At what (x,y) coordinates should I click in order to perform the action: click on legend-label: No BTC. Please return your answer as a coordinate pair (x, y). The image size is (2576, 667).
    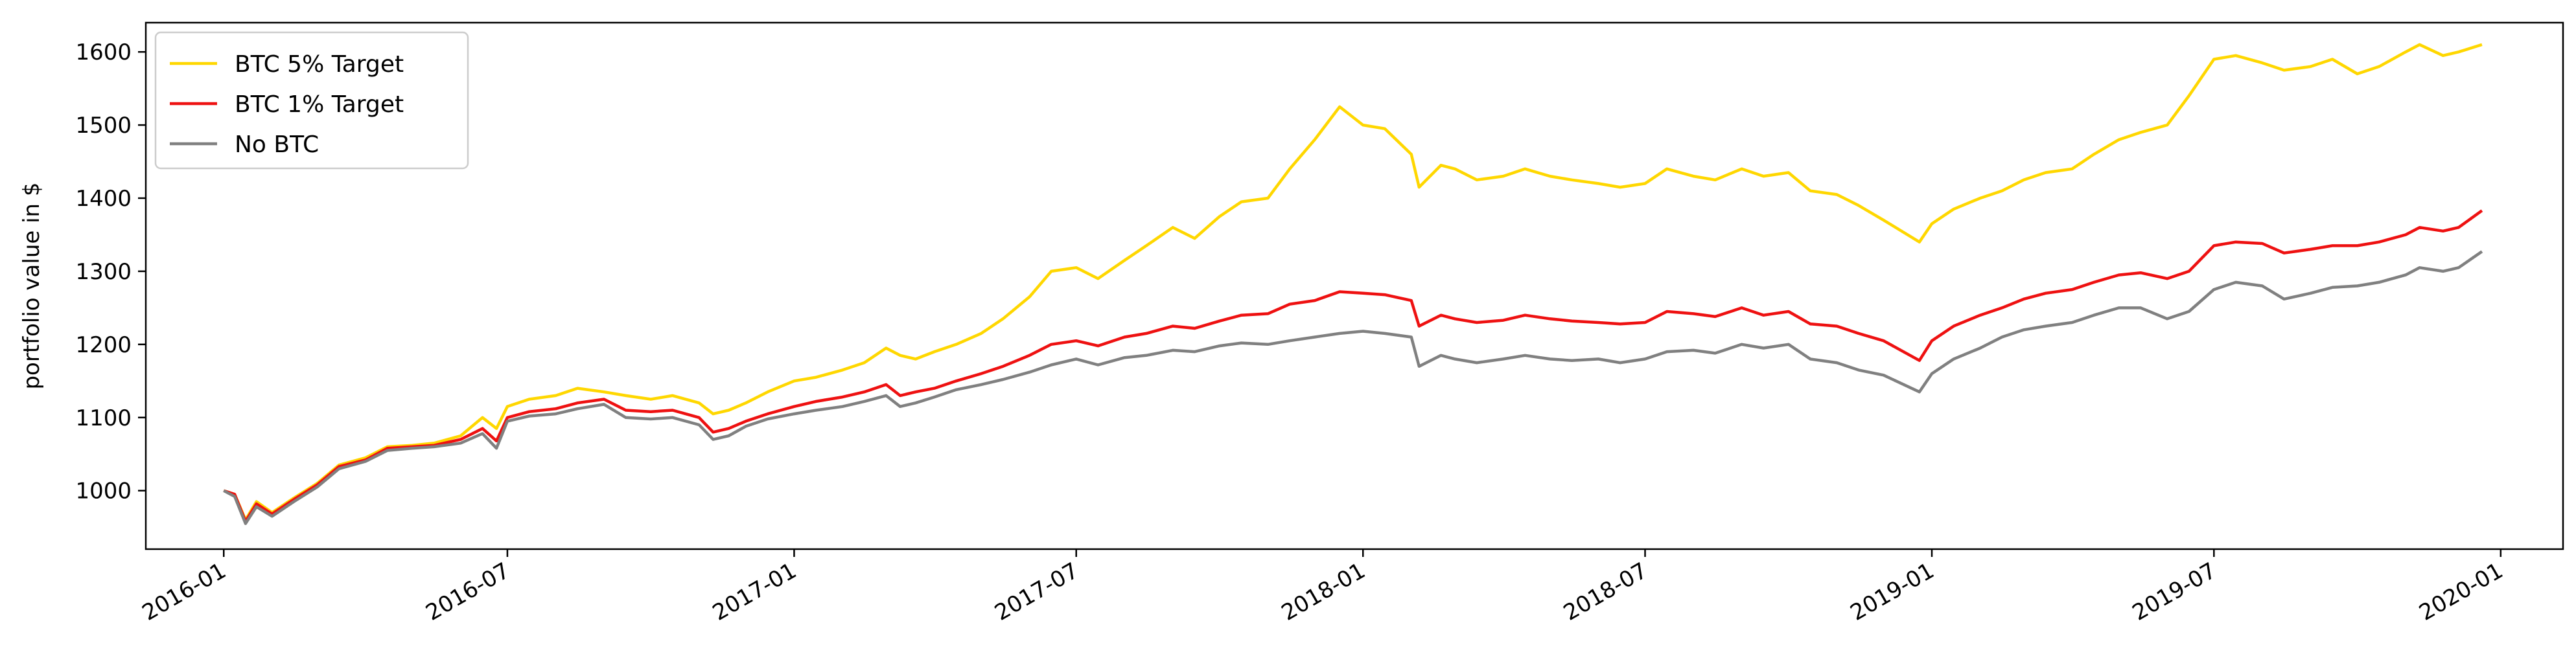
    Looking at the image, I should click on (277, 145).